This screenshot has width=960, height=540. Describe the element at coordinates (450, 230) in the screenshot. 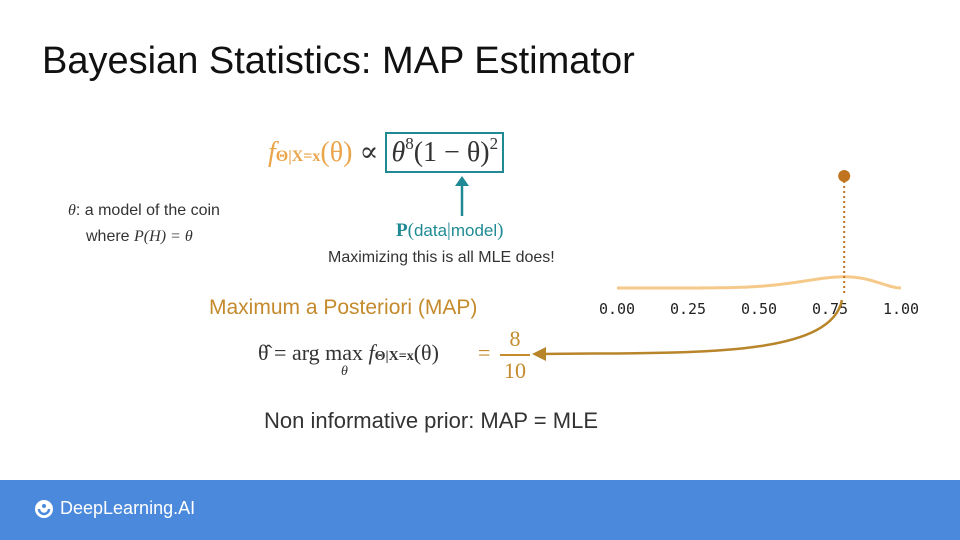

I see `likelihood-label: P(data|model)` at that location.